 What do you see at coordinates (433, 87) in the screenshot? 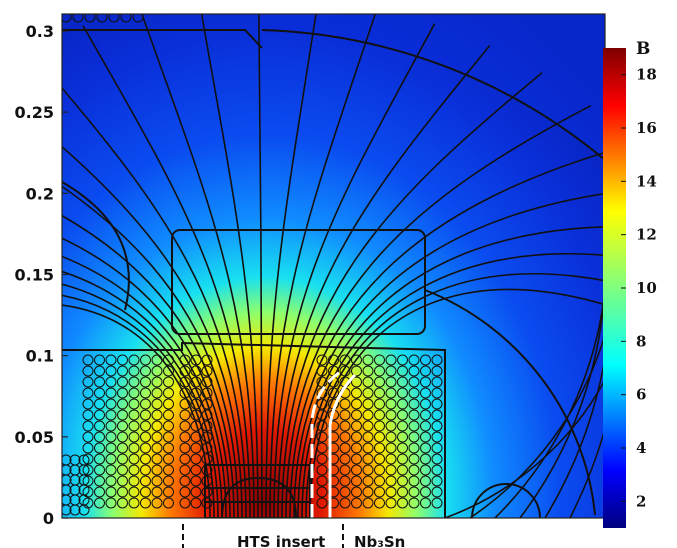
I see `yoke-outer-region` at bounding box center [433, 87].